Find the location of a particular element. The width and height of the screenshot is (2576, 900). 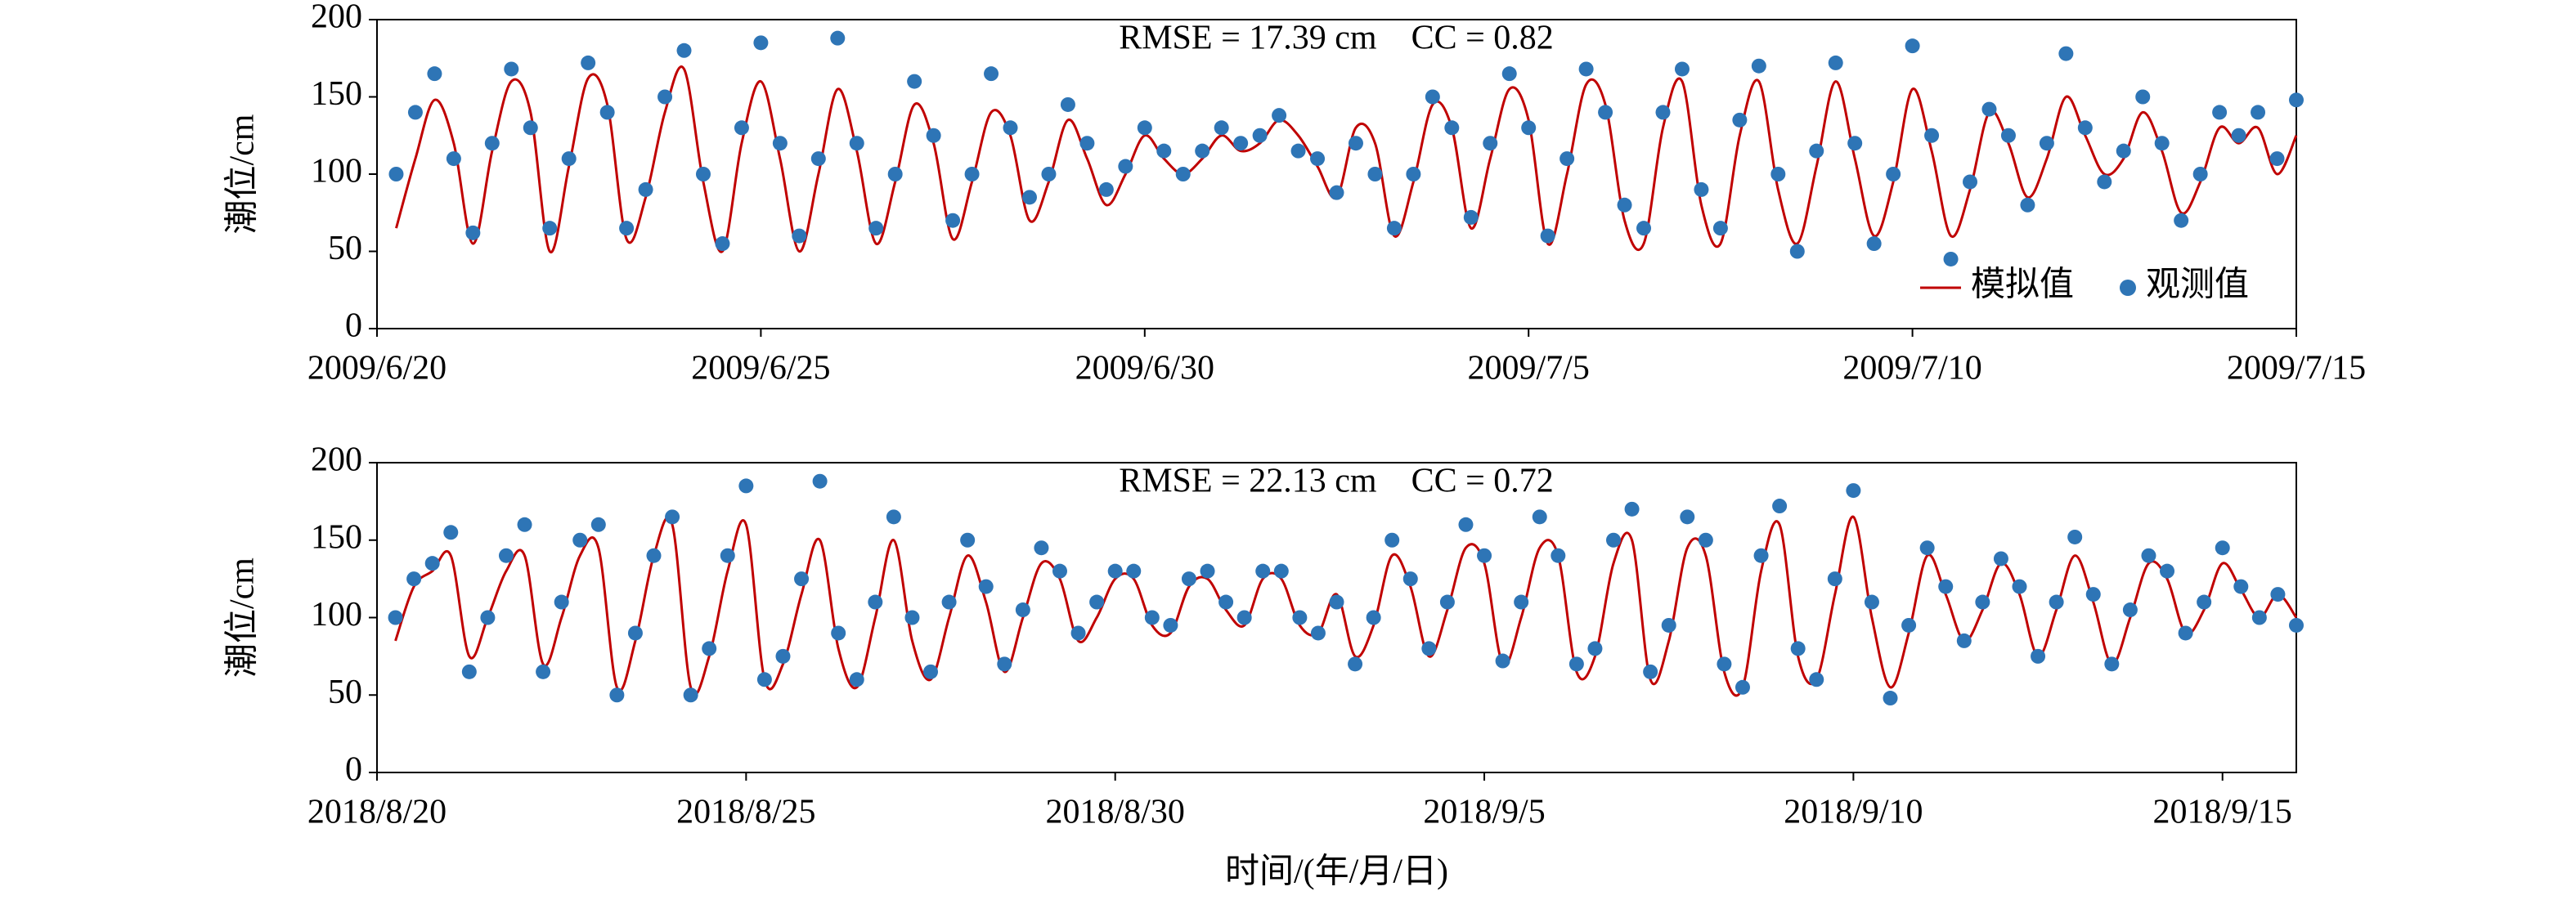

x-tick-label: 2009/7/5 is located at coordinates (1529, 368).